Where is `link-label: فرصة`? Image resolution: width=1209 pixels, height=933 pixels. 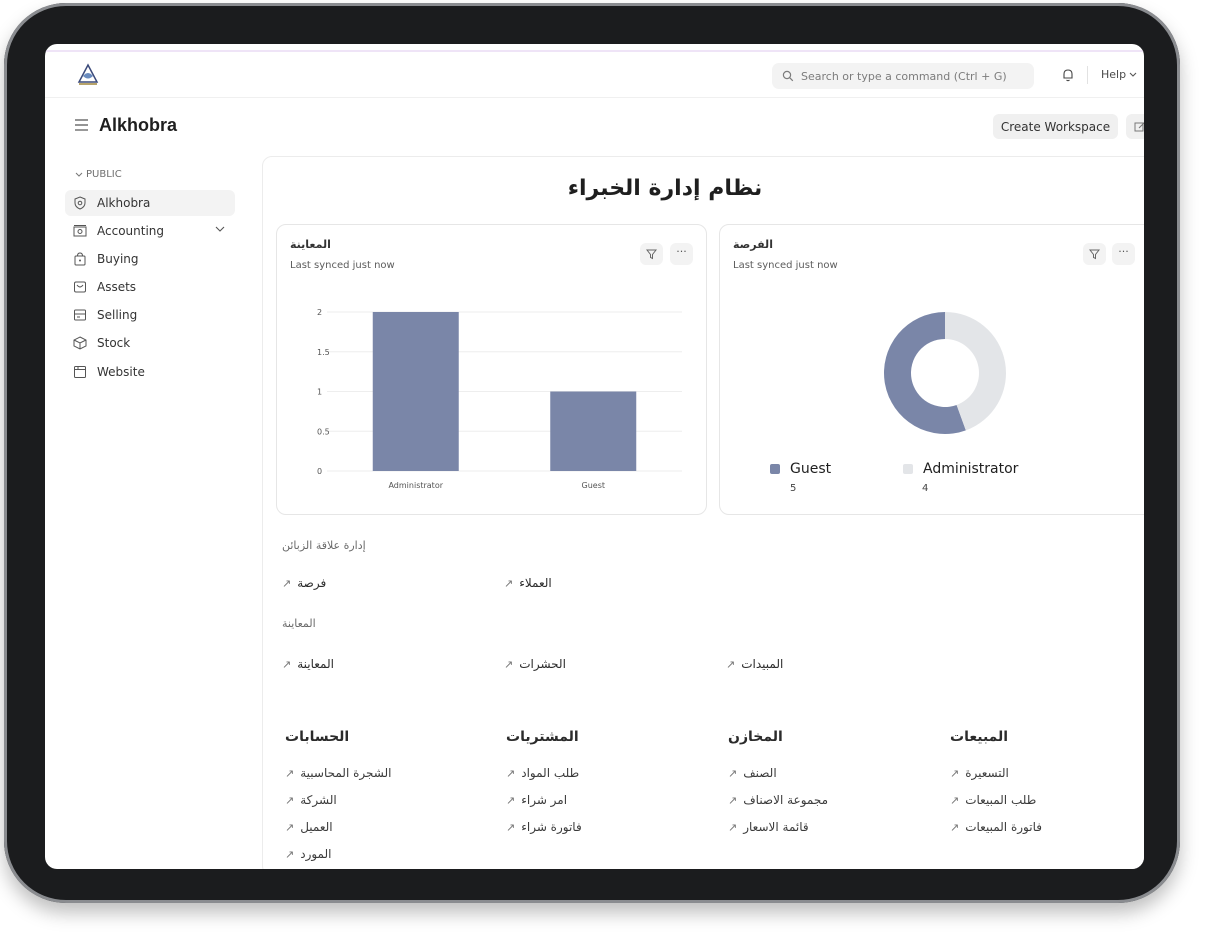 link-label: فرصة is located at coordinates (312, 583).